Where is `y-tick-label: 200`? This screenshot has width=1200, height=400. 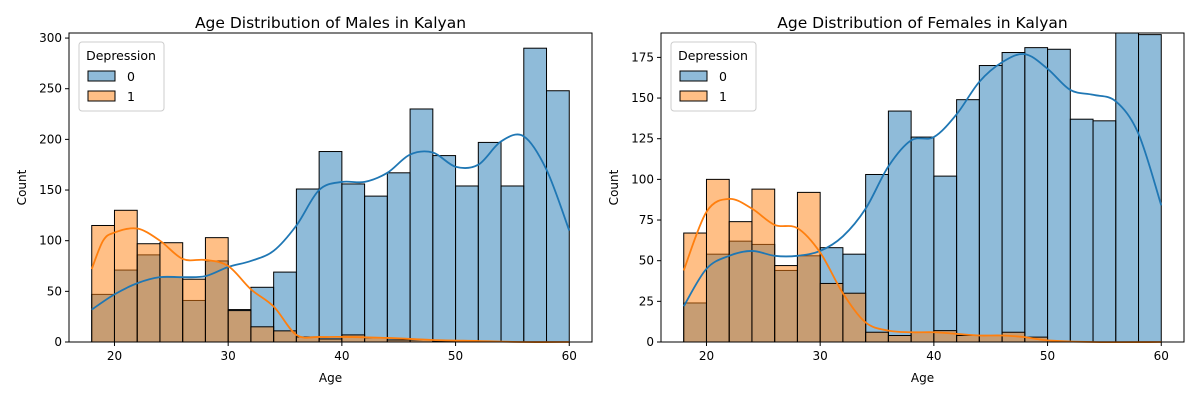
y-tick-label: 200 is located at coordinates (50, 139).